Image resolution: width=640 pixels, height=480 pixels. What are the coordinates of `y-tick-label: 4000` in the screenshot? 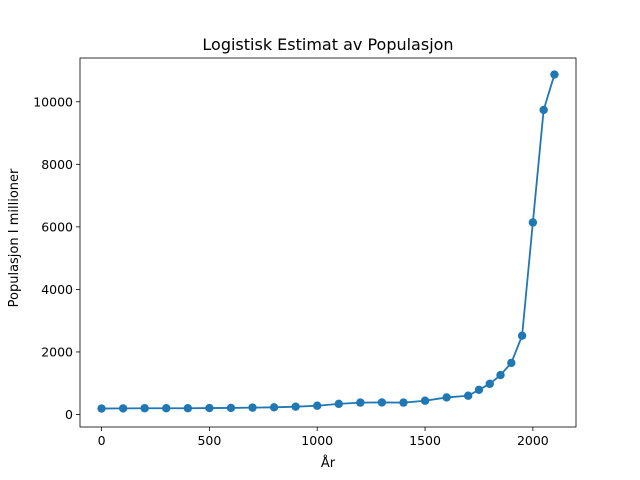 It's located at (57, 289).